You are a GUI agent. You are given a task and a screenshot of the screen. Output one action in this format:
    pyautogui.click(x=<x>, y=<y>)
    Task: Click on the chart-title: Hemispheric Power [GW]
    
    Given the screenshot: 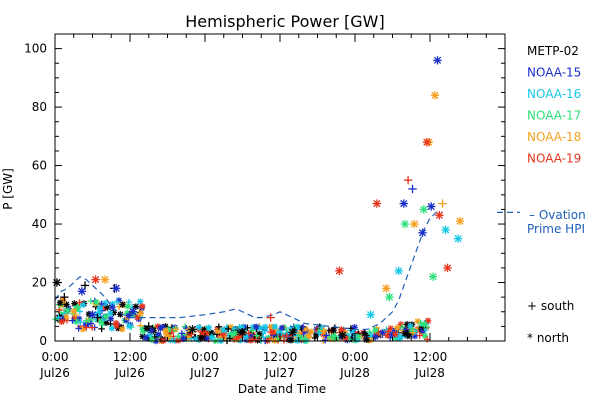 What is the action you would take?
    pyautogui.click(x=284, y=21)
    